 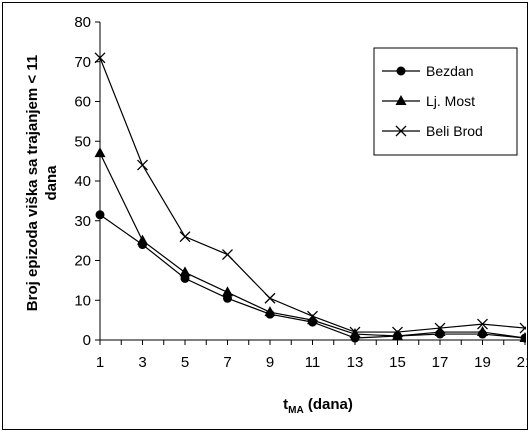 What do you see at coordinates (328, 404) in the screenshot?
I see `x-axis-title-rest: (dana)` at bounding box center [328, 404].